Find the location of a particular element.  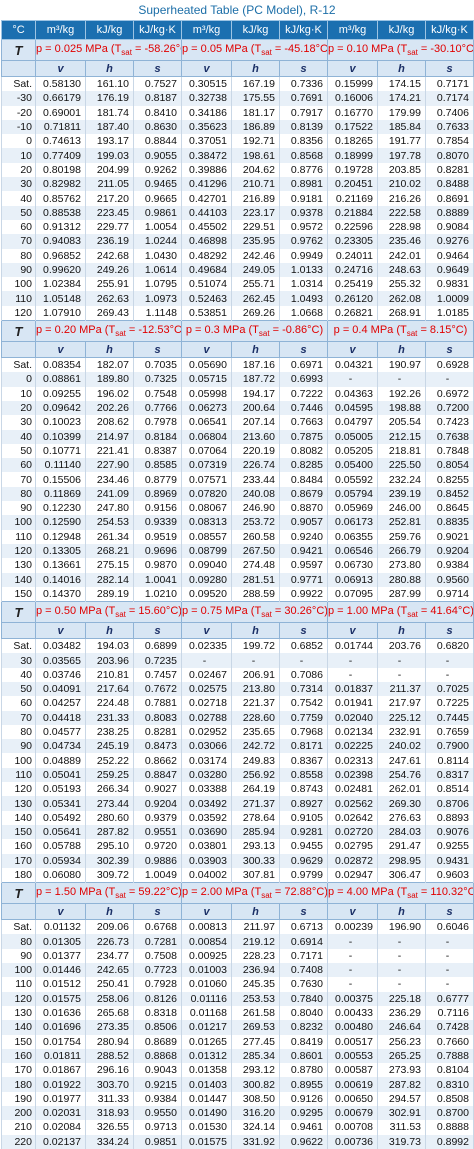

v-cell: 0.32738 is located at coordinates (206, 98).